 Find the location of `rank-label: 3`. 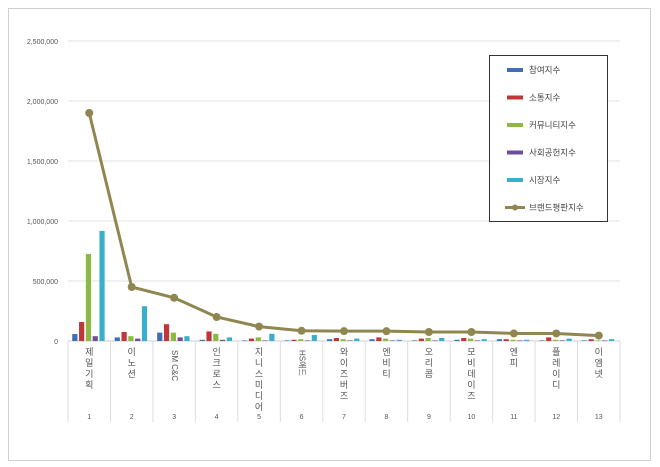

rank-label: 3 is located at coordinates (174, 417).